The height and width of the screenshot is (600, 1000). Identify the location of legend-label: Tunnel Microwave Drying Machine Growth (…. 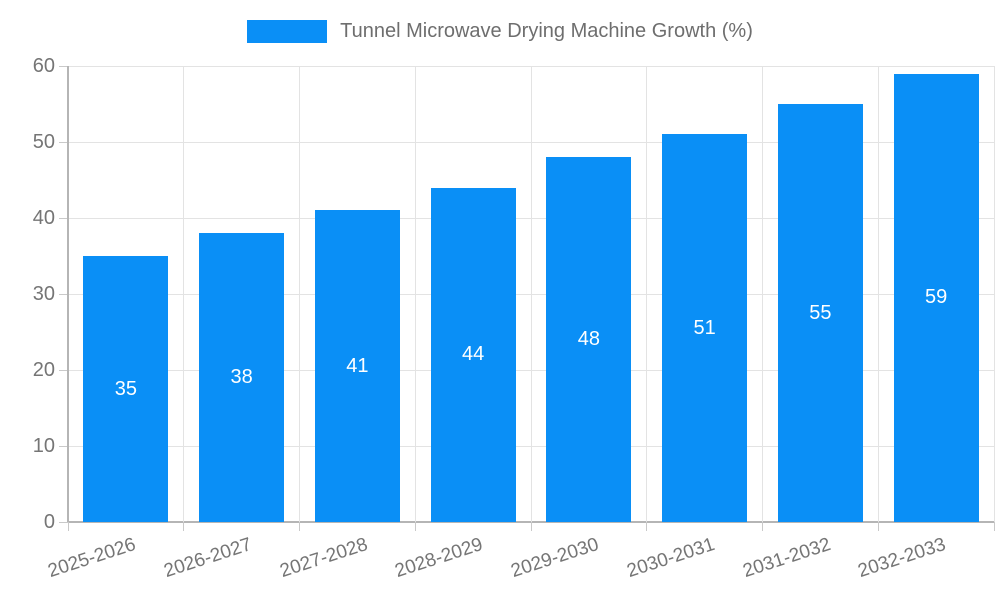
(546, 31).